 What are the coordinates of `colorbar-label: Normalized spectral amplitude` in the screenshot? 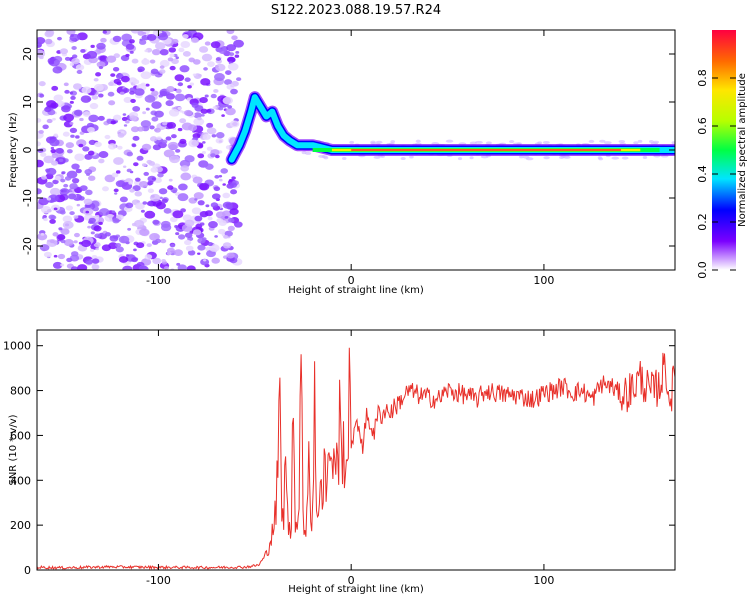 It's located at (742, 150).